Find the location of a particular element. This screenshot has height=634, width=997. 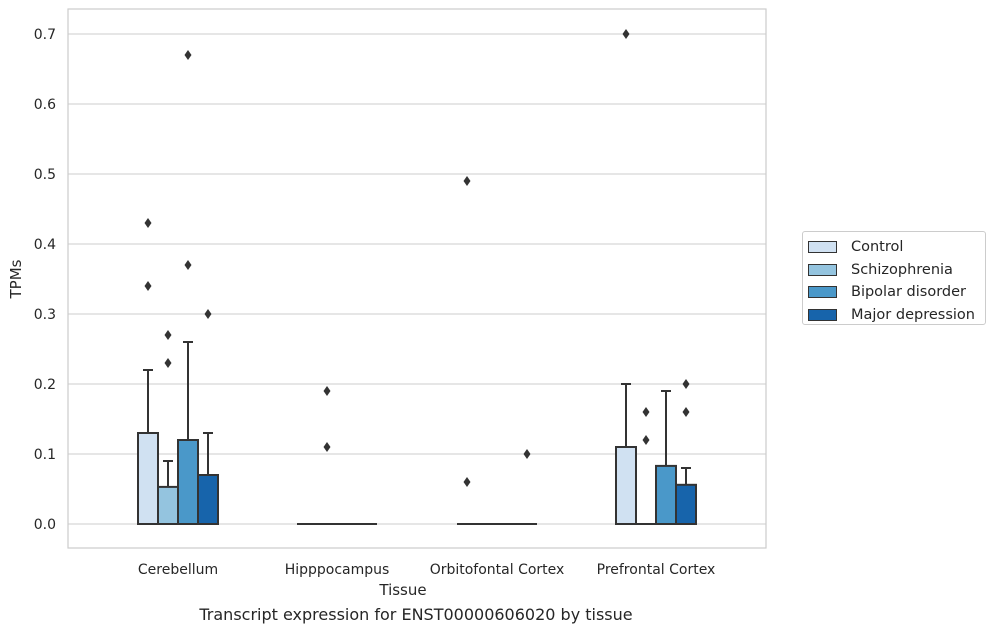

legend-item: Control is located at coordinates (896, 247).